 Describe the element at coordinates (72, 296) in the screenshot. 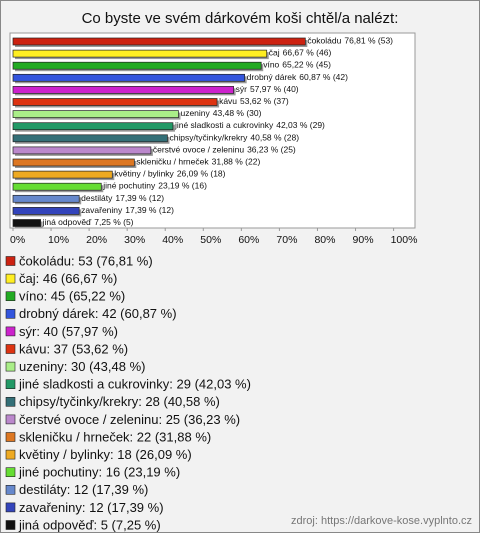

I see `legend-label: víno: 45 (65,22 %)` at that location.